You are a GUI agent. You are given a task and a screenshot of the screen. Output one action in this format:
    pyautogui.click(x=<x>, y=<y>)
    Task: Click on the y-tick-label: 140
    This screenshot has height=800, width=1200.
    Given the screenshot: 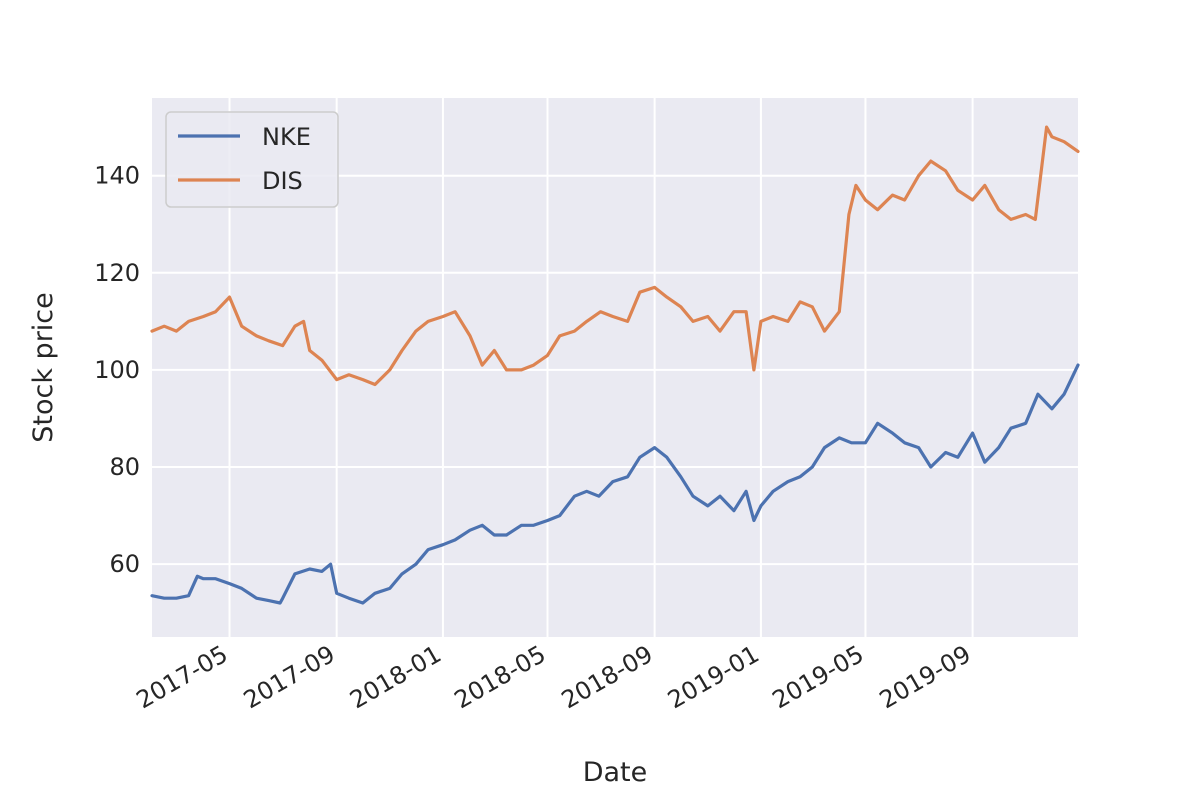 What is the action you would take?
    pyautogui.click(x=117, y=176)
    